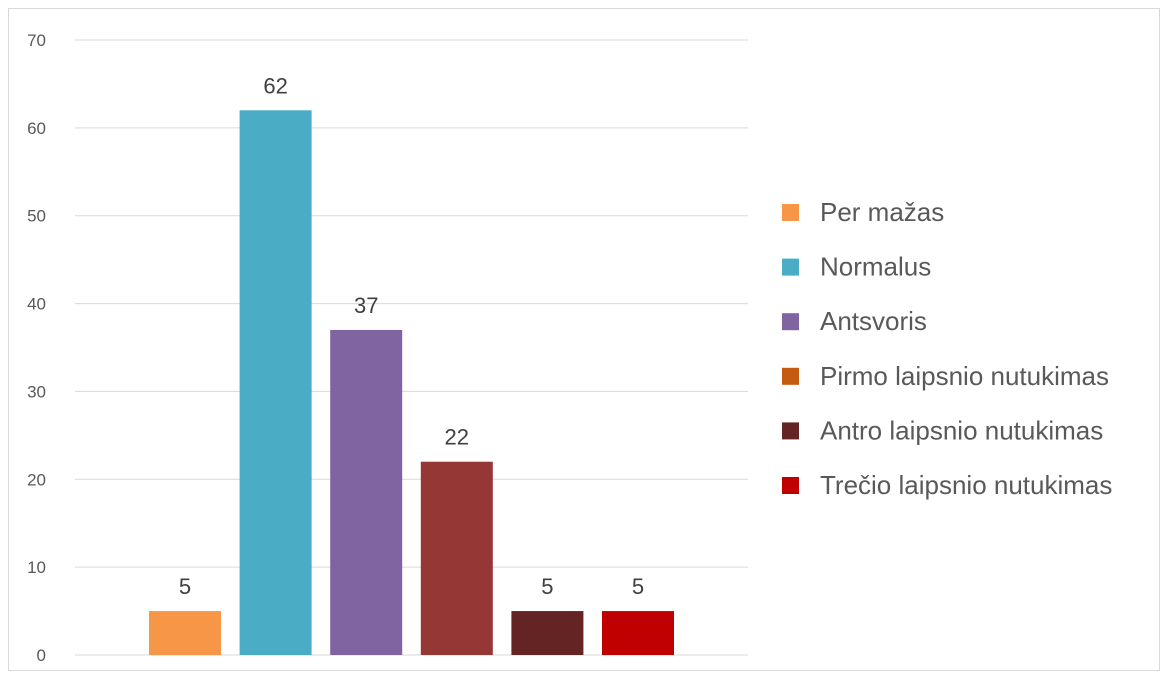 This screenshot has width=1168, height=679. Describe the element at coordinates (366, 305) in the screenshot. I see `data-label: 37` at that location.